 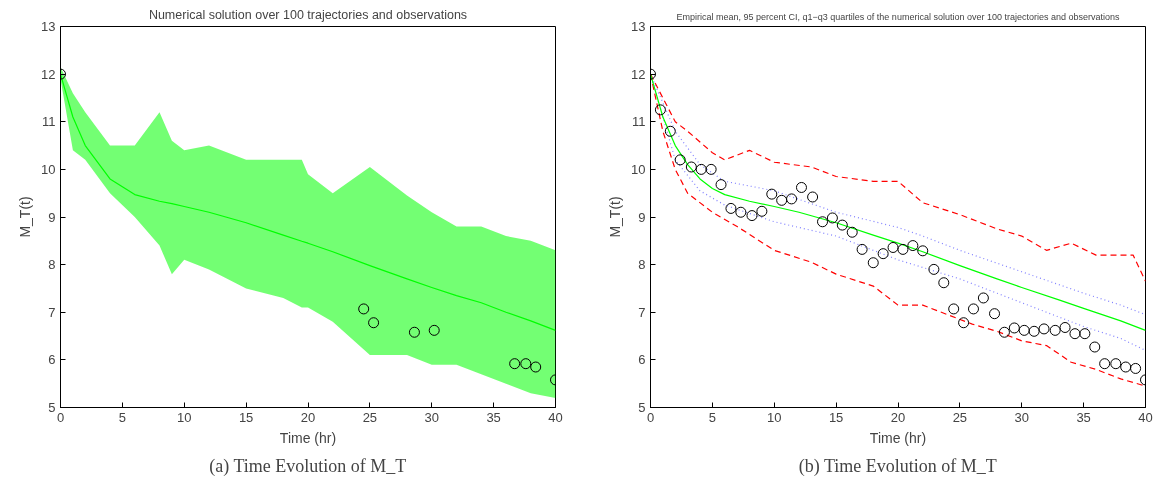 What do you see at coordinates (898, 16) in the screenshot?
I see `chart-title: Empirical mean, 95 percent CI, q1−q3 quartiles of the numerical solution over 100 trajectories and observations` at bounding box center [898, 16].